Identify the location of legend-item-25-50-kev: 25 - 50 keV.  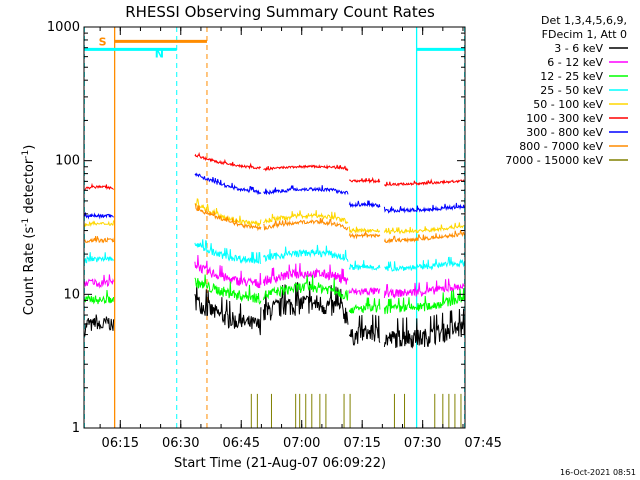
(584, 90).